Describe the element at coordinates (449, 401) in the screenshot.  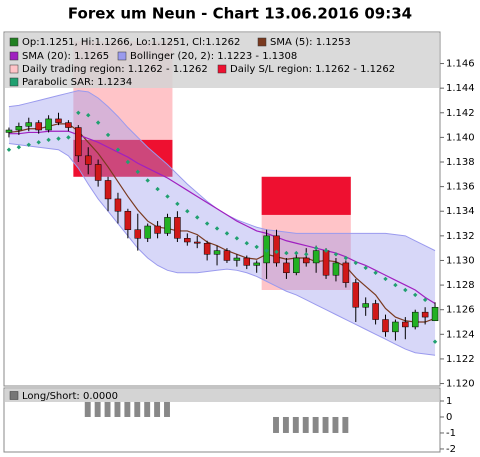
I see `y-tick-label: 1` at that location.